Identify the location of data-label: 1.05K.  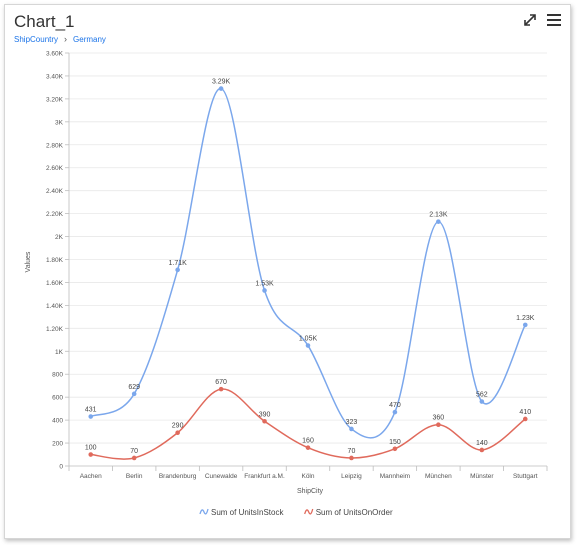
(308, 339).